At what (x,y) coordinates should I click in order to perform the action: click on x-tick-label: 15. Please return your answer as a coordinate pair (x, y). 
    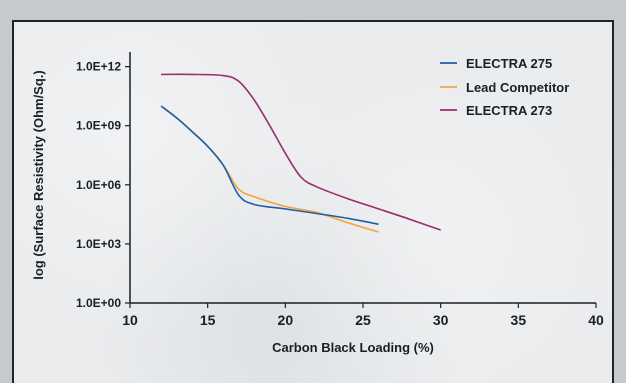
    Looking at the image, I should click on (208, 320).